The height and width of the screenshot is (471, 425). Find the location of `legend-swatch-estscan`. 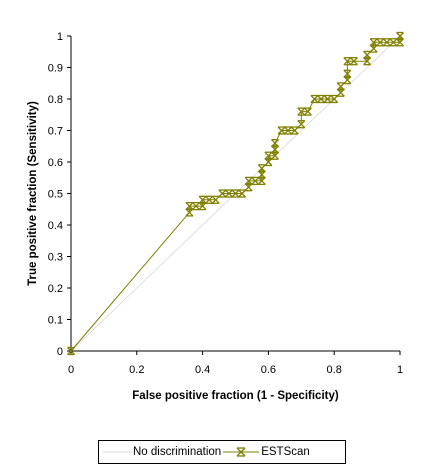

legend-swatch-estscan is located at coordinates (241, 452).